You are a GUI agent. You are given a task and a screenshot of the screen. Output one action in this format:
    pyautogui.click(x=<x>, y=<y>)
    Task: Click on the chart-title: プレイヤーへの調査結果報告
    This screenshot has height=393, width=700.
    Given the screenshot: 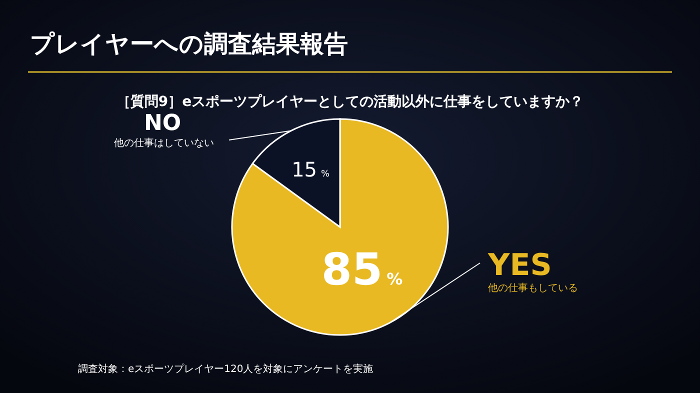 What is the action you would take?
    pyautogui.click(x=189, y=44)
    